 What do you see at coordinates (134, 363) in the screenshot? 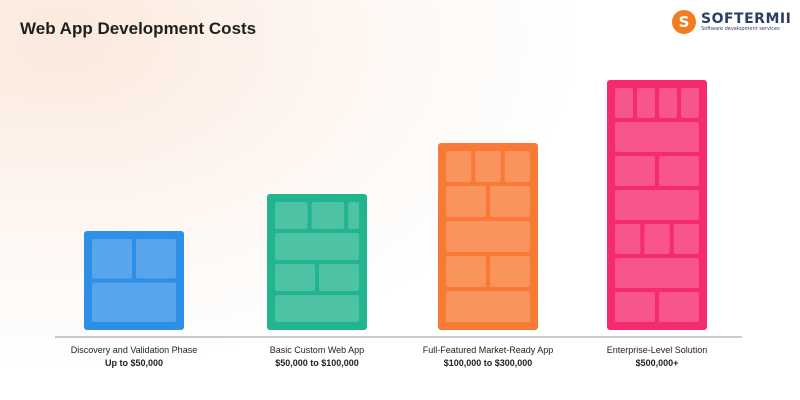
I see `value-label-0: Up to $50,000` at bounding box center [134, 363].